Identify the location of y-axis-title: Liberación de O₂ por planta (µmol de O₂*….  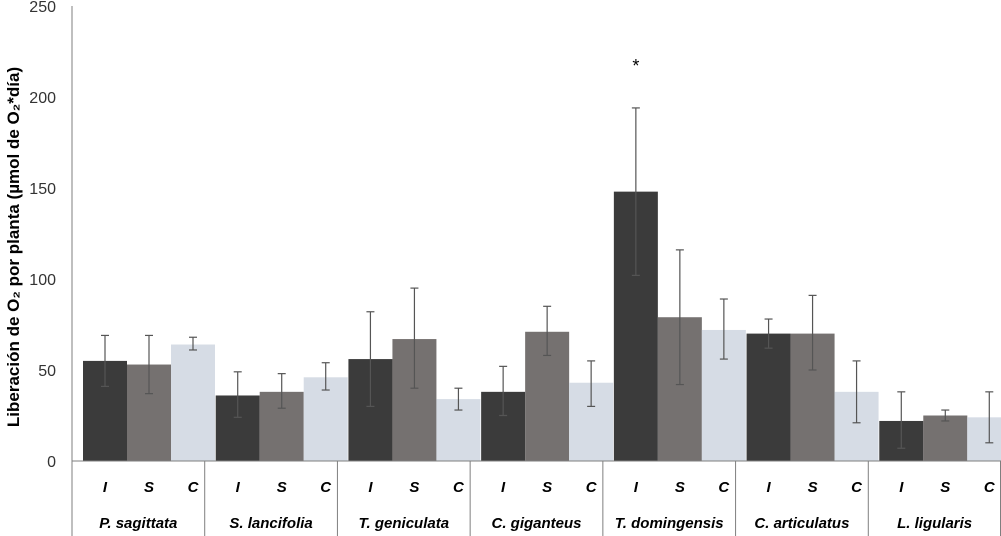
(13, 247).